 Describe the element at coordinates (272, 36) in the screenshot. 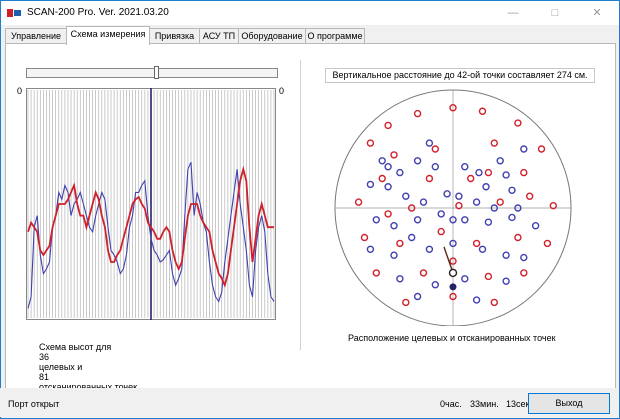

I see `tab-equipment: Оборудование` at that location.